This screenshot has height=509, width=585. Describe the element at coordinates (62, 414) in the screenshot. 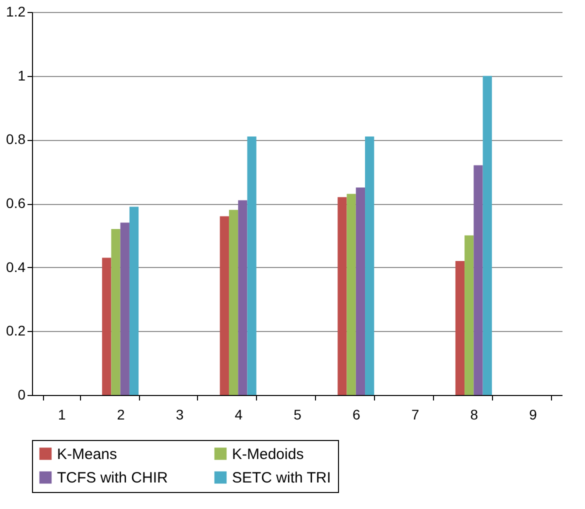

I see `x-tick-label: 1` at that location.